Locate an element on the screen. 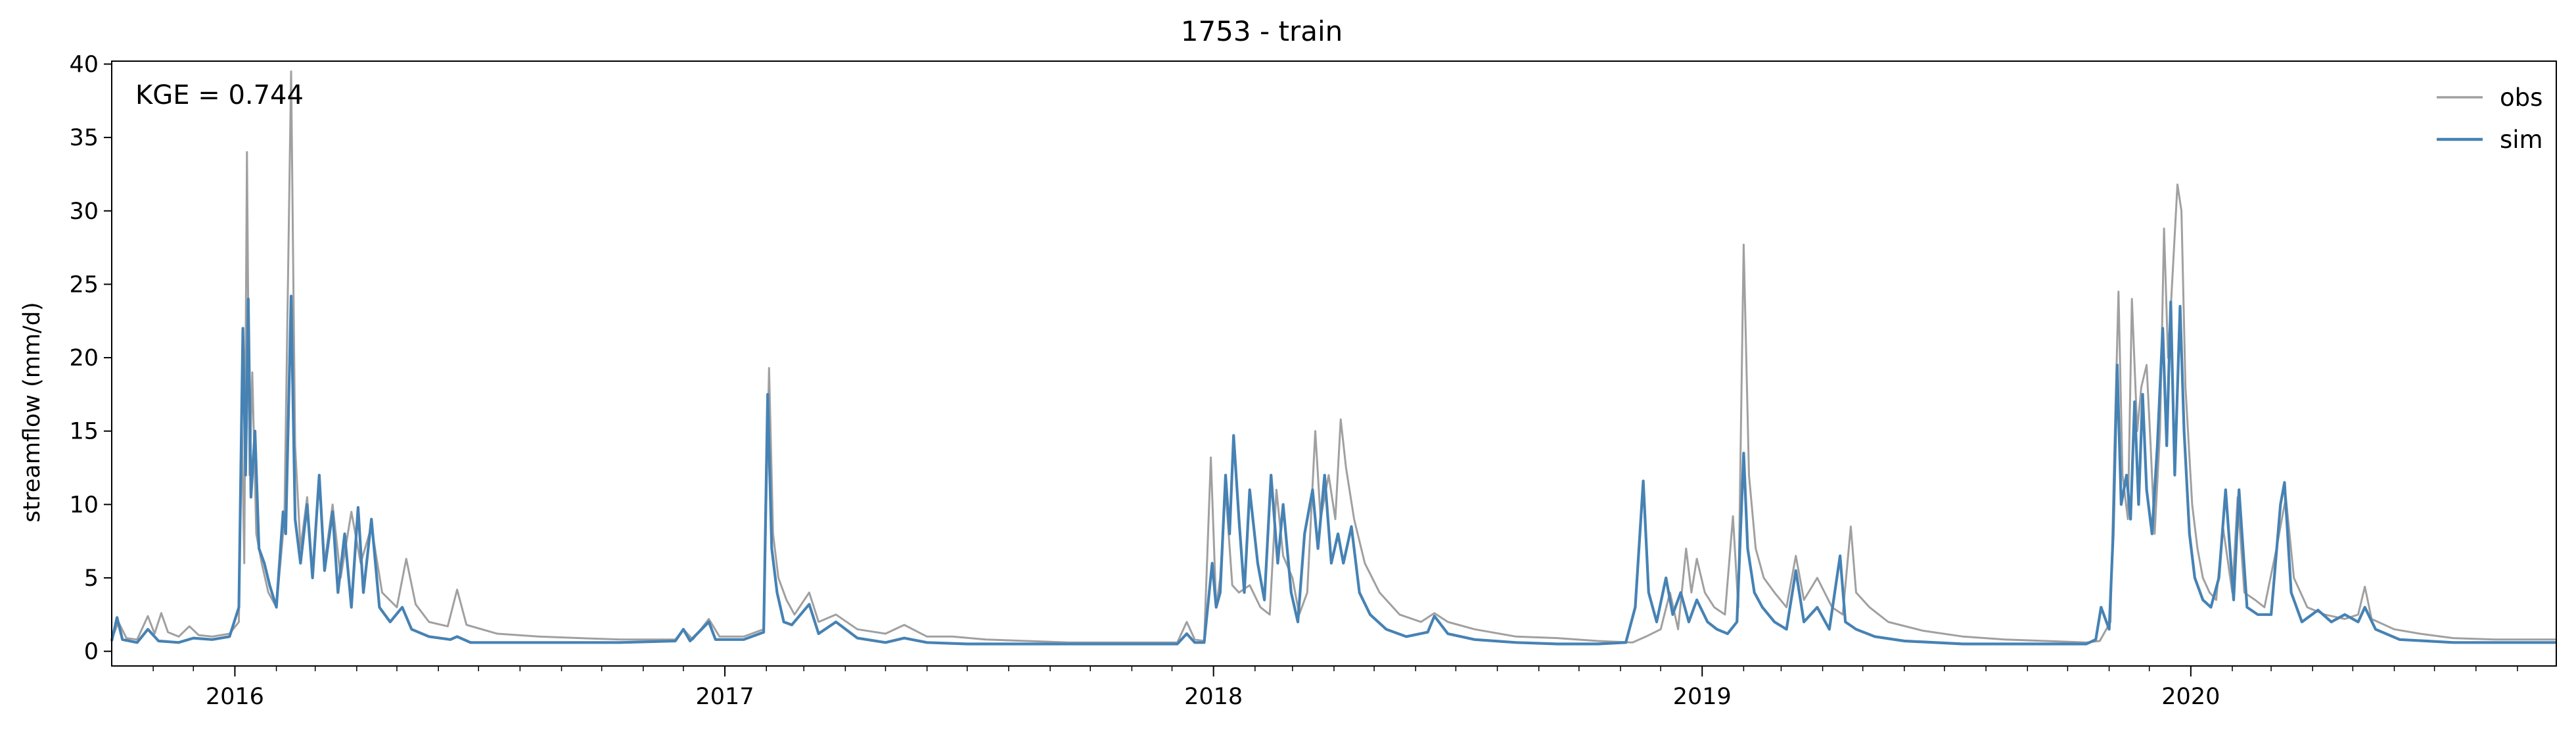 The height and width of the screenshot is (735, 2576). kge-annotation: KGE = 0.744 is located at coordinates (220, 95).